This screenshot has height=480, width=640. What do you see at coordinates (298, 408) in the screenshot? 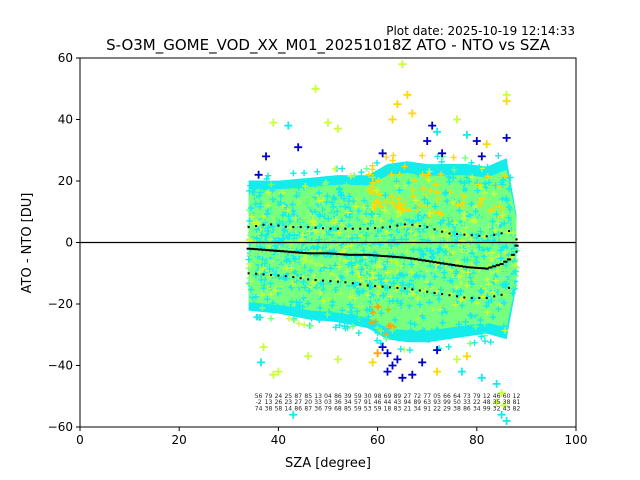
I see `bin-annotation: 86` at bounding box center [298, 408].